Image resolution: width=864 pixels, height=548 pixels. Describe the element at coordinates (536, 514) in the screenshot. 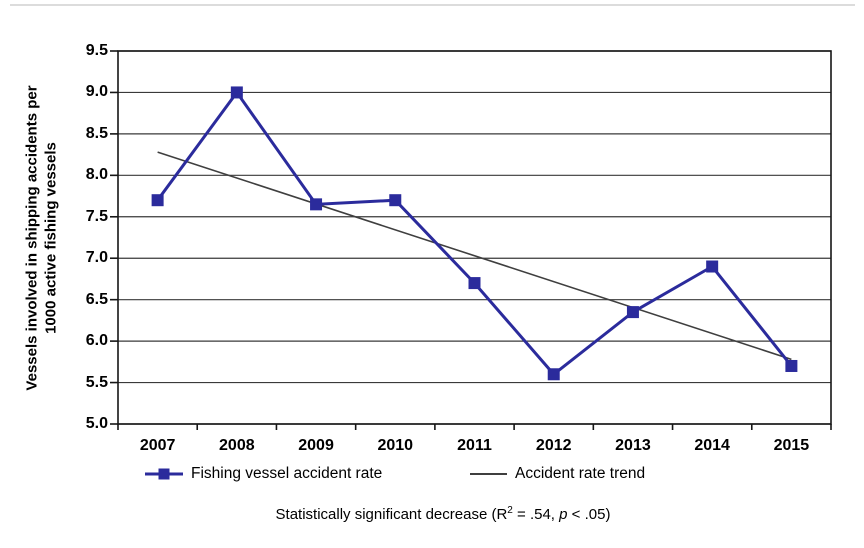

I see `caption-equals: = .54,` at that location.